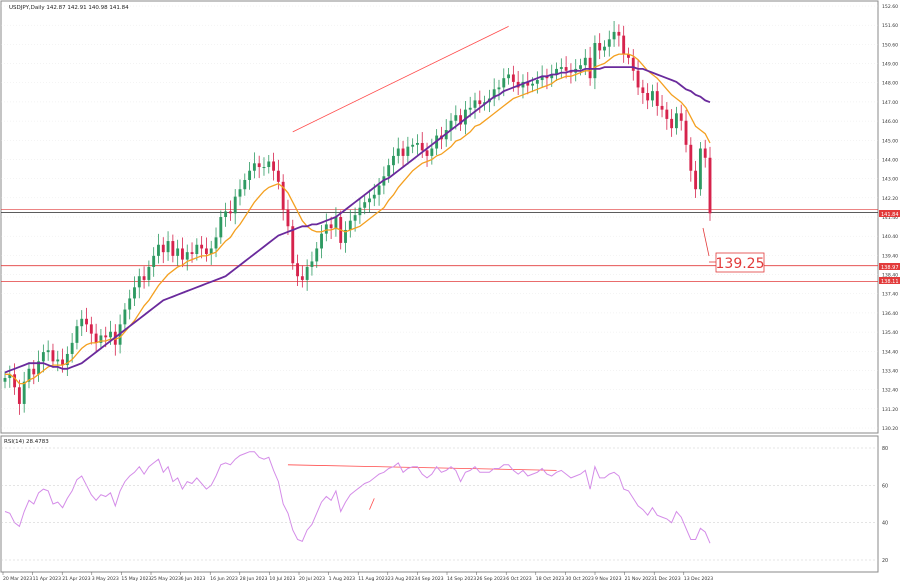  I want to click on x-tick-label: 11 Apr 2023, so click(47, 579).